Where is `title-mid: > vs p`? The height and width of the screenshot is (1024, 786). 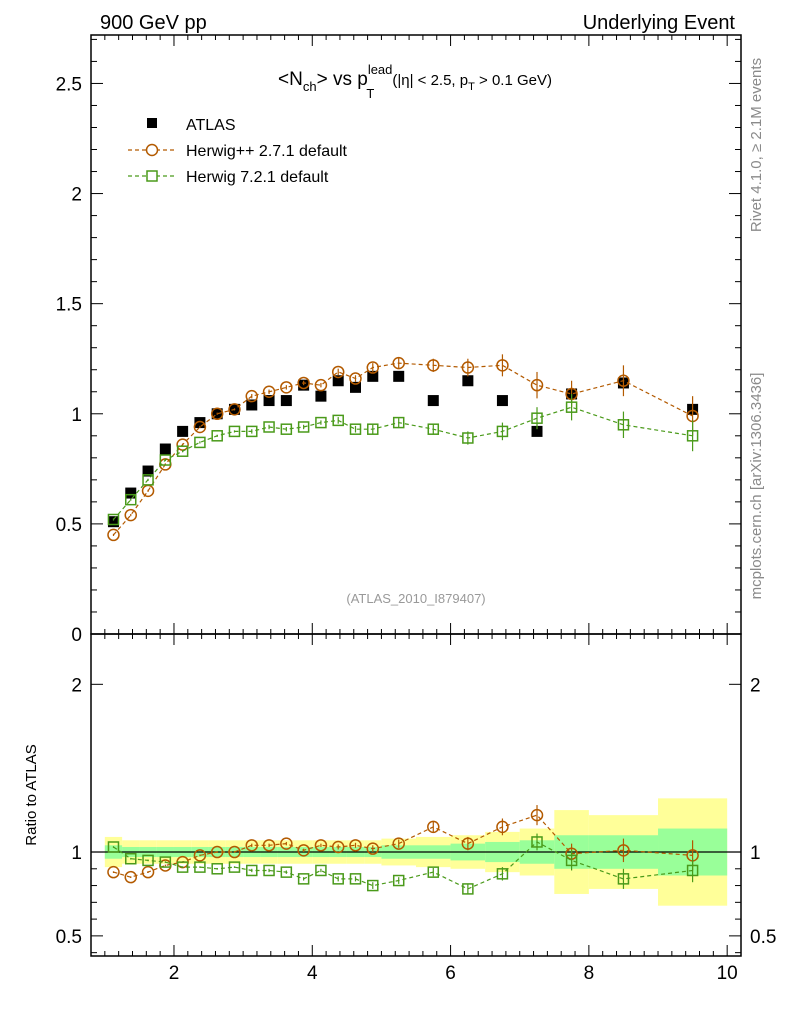
title-mid: > vs p is located at coordinates (342, 79).